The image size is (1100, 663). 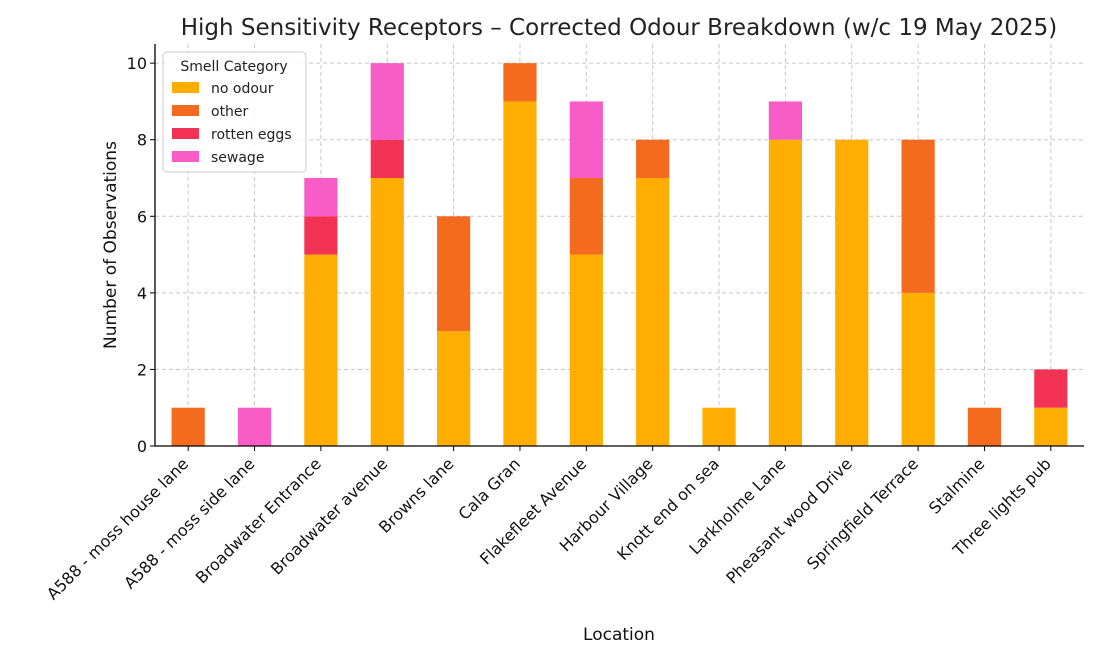 I want to click on x-tick-label: Broadwater Entrance, so click(x=258, y=520).